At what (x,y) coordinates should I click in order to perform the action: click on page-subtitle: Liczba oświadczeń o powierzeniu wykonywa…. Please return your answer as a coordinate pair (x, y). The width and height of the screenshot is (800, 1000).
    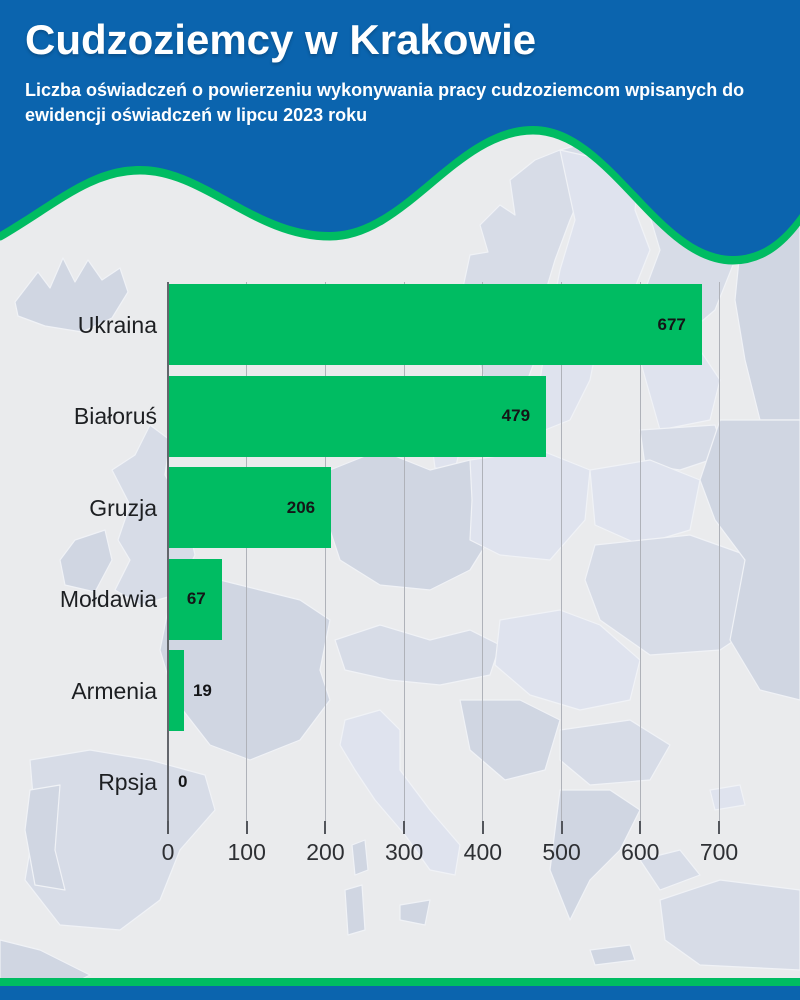
    Looking at the image, I should click on (385, 103).